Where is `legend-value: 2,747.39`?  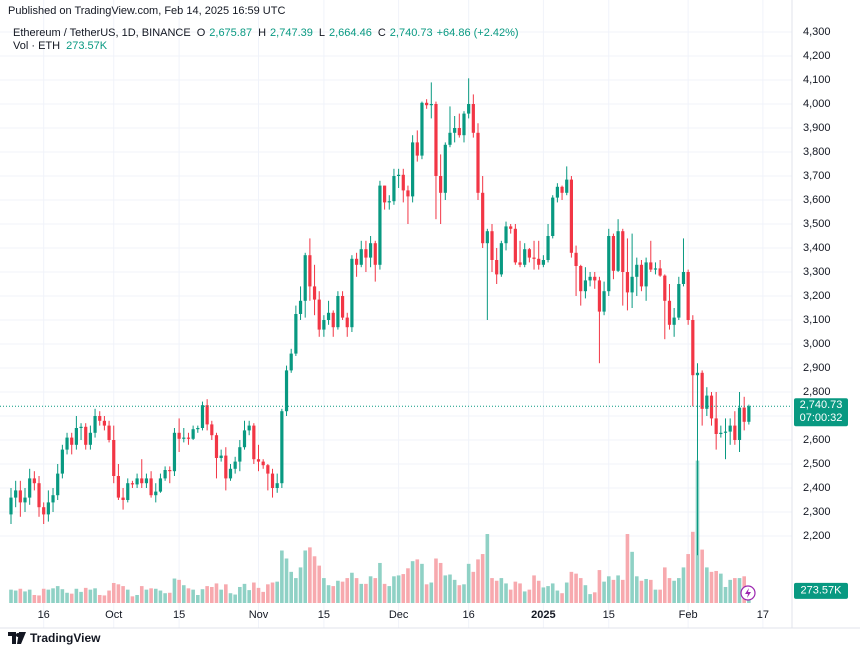
legend-value: 2,747.39 is located at coordinates (291, 33).